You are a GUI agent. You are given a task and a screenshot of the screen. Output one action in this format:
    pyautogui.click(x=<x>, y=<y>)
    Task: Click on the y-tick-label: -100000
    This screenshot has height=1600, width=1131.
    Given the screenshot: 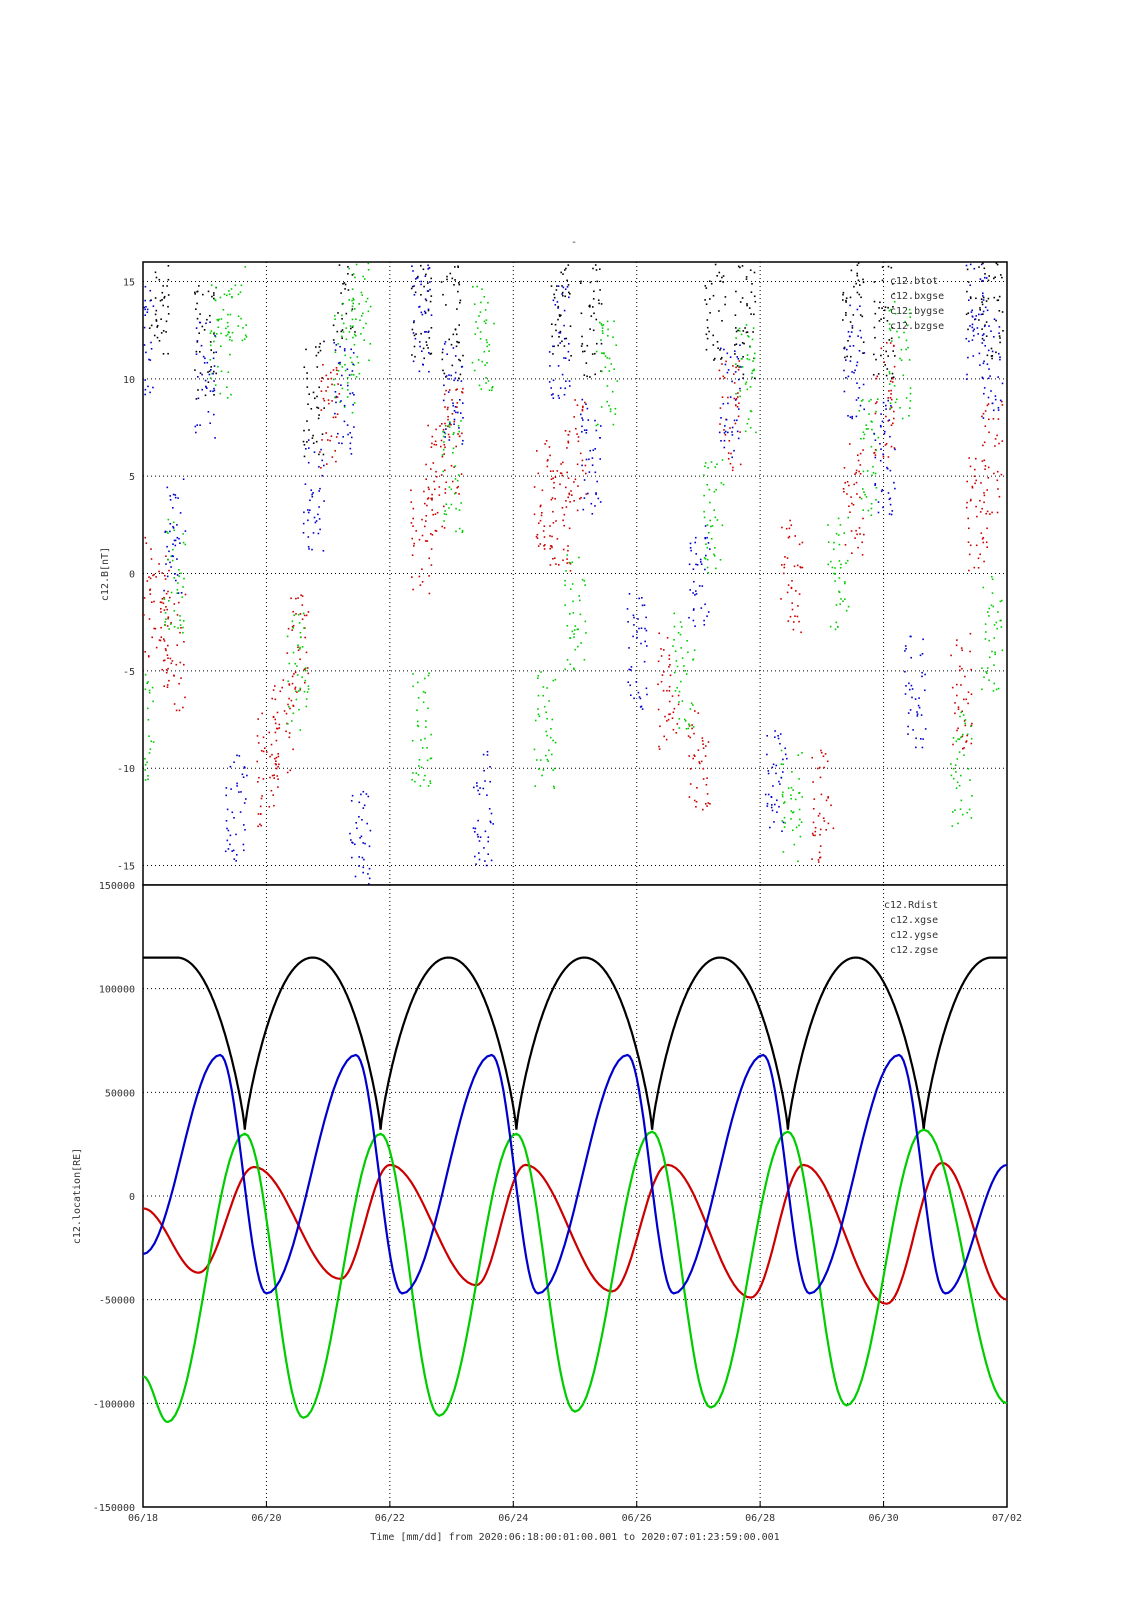 What is the action you would take?
    pyautogui.click(x=114, y=1404)
    